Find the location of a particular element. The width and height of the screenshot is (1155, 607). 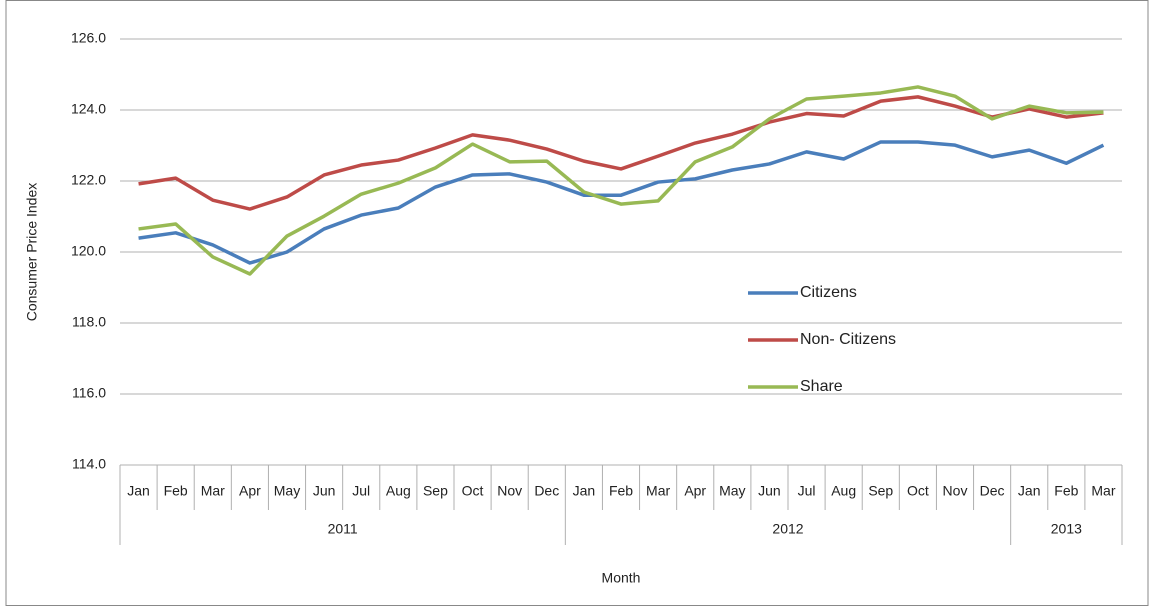

y-tick-label: 124.0 is located at coordinates (88, 109).